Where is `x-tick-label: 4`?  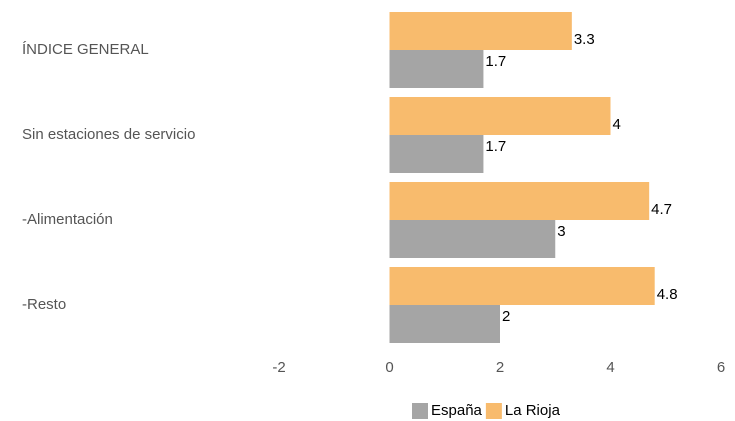
x-tick-label: 4 is located at coordinates (610, 367).